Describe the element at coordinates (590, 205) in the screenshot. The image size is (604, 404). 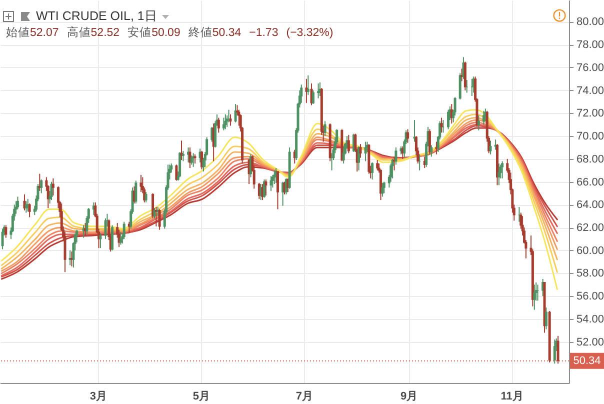
I see `y-tick-label: 64.00` at that location.